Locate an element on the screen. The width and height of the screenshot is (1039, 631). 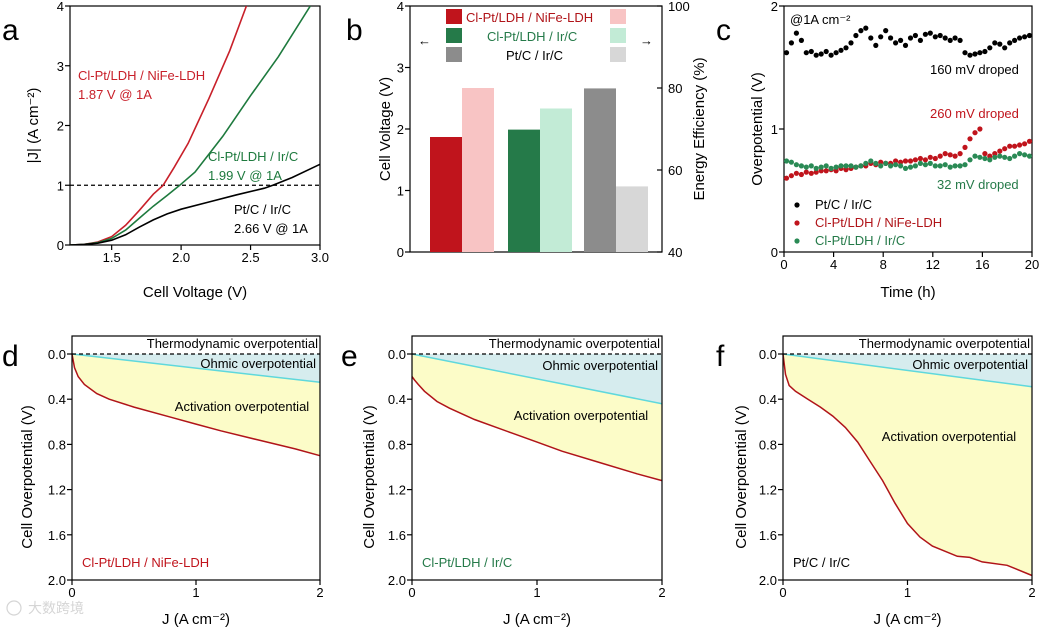
f-ohmic-line is located at coordinates (907, 370).